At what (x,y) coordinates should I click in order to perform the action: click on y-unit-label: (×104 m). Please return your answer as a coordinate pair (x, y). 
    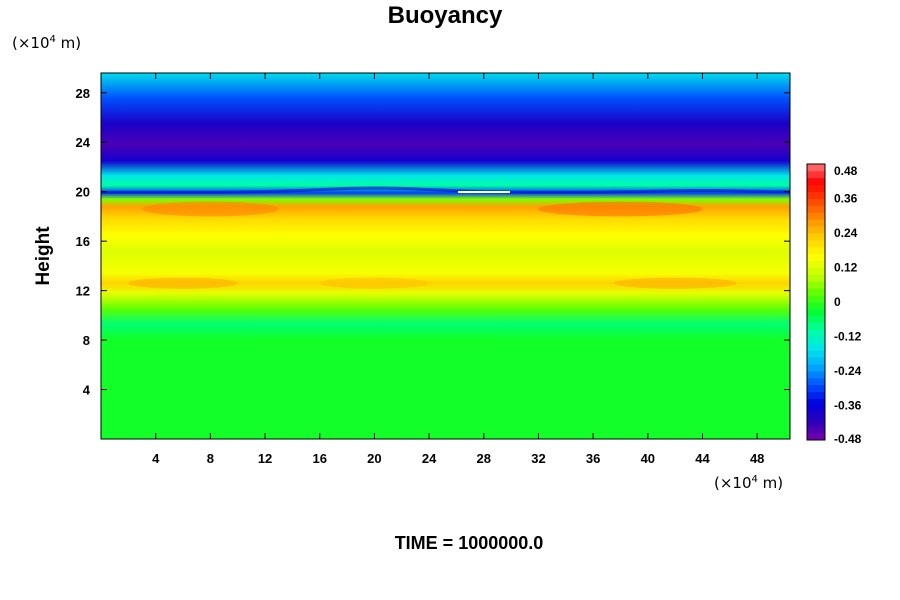
    Looking at the image, I should click on (46, 43).